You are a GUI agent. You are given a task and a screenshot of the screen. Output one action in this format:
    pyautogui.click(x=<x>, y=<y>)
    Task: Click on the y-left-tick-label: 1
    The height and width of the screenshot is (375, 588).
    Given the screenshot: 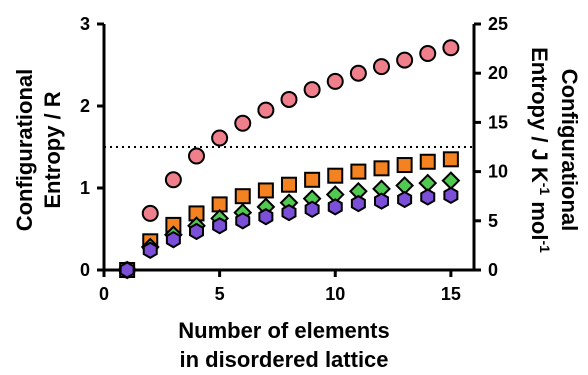 What is the action you would take?
    pyautogui.click(x=85, y=188)
    